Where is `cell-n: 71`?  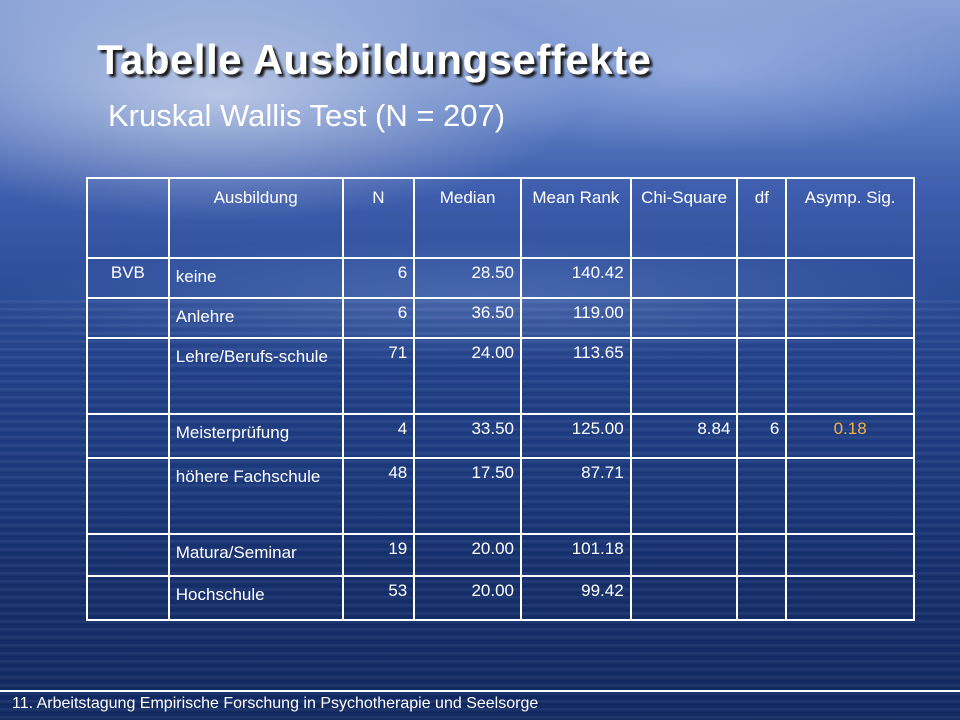 cell-n: 71 is located at coordinates (378, 376).